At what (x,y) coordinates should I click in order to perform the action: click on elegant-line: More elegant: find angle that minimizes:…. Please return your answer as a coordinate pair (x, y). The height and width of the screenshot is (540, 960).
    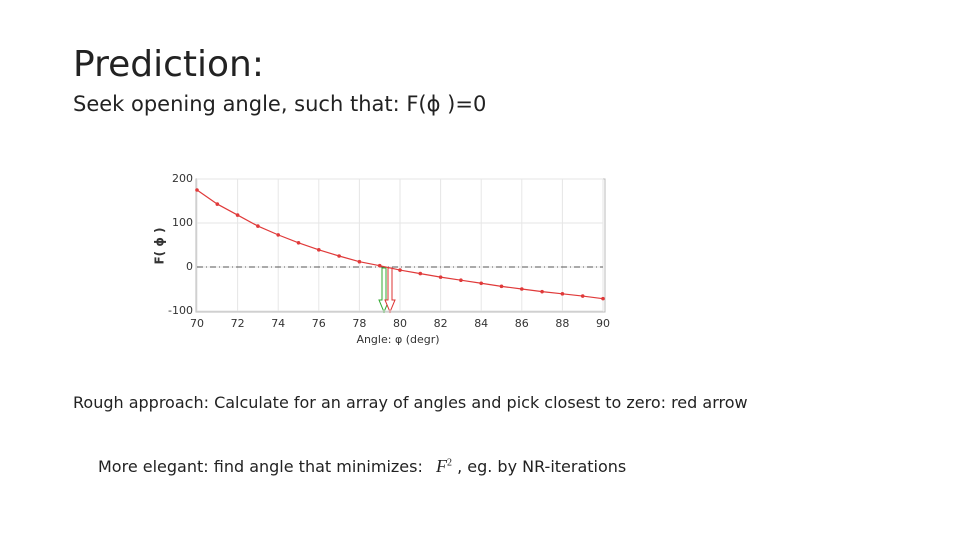
    Looking at the image, I should click on (362, 466).